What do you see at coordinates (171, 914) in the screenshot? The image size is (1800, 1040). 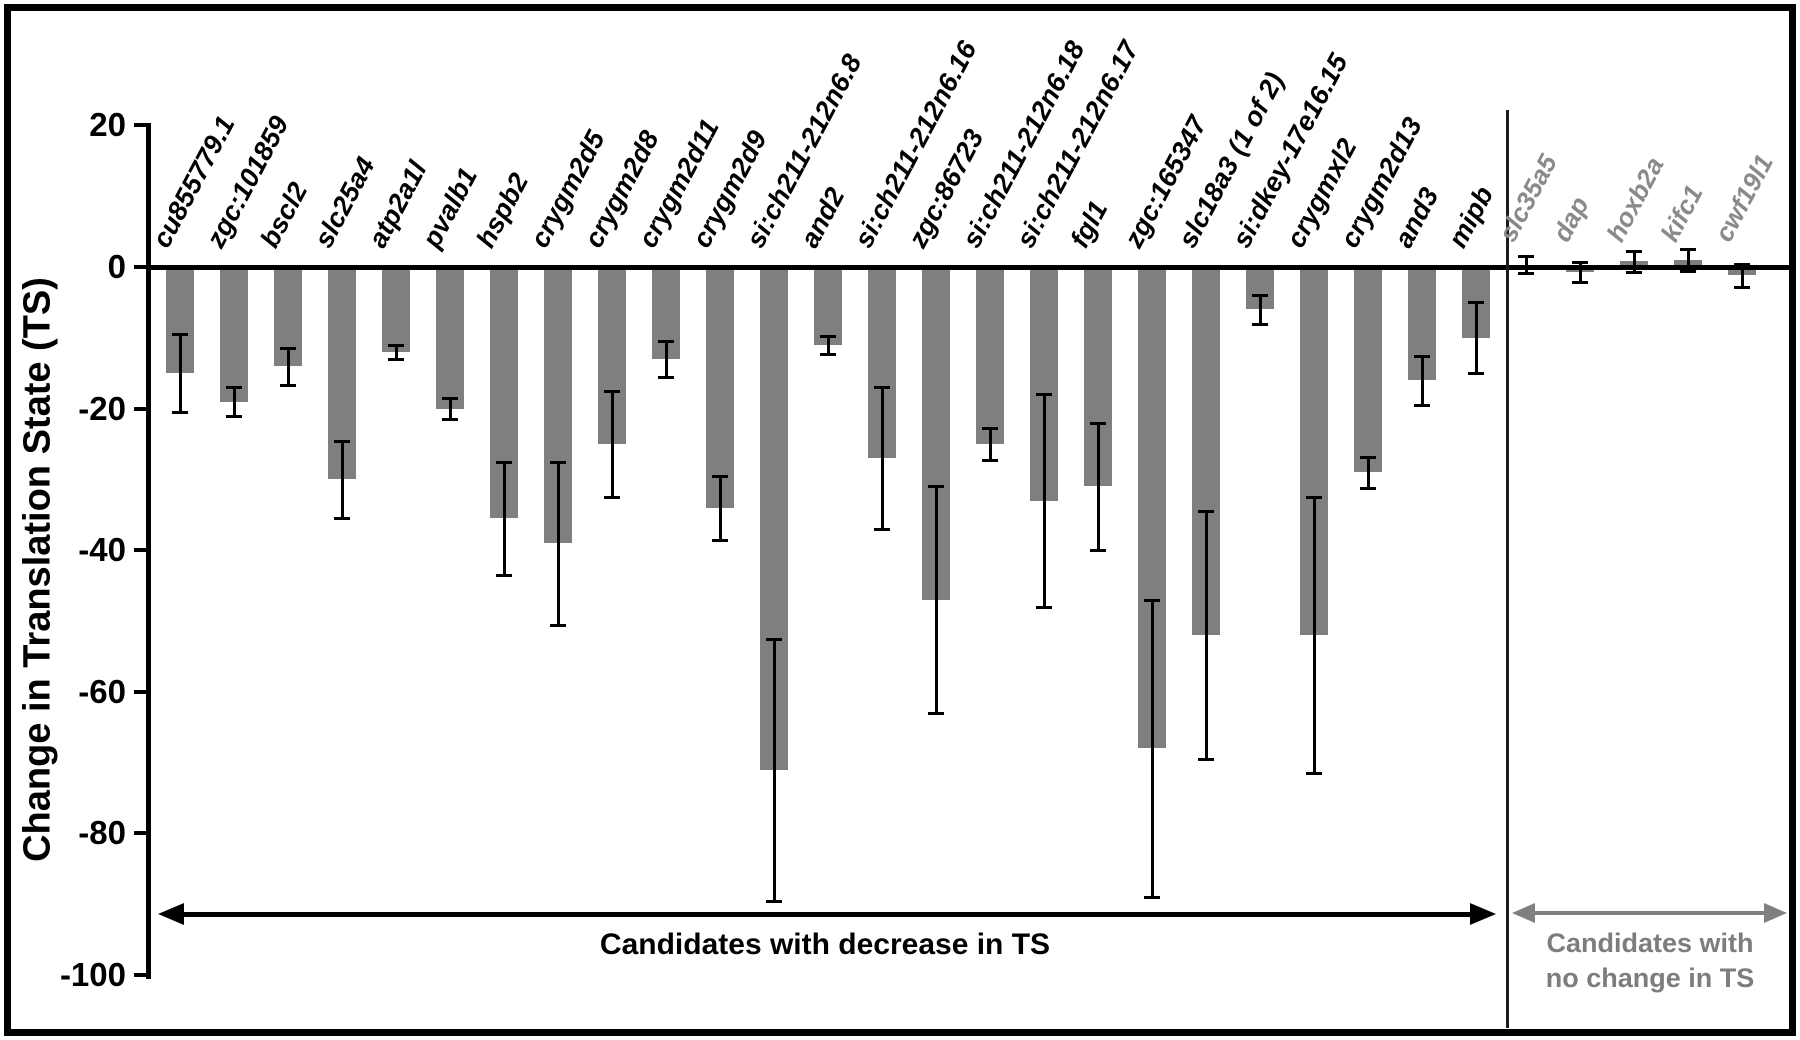 I see `decrease-arrow-left-head-icon` at bounding box center [171, 914].